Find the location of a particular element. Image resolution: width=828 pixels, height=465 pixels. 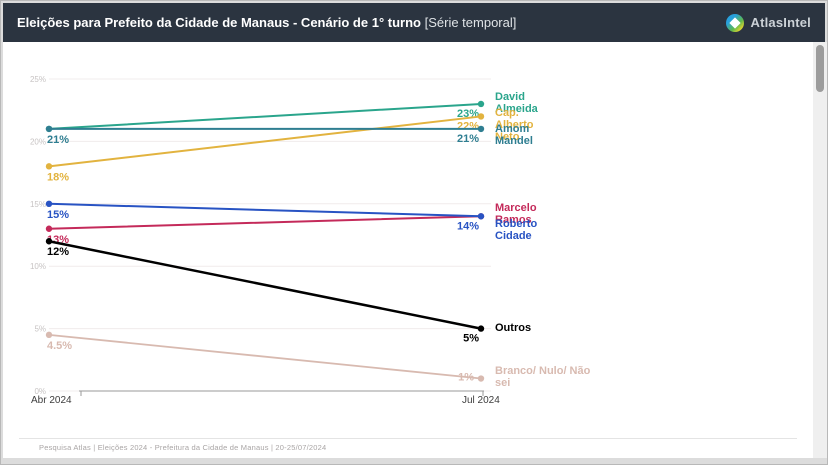

xtick-label-jul-2024: Jul 2024 is located at coordinates (481, 400).